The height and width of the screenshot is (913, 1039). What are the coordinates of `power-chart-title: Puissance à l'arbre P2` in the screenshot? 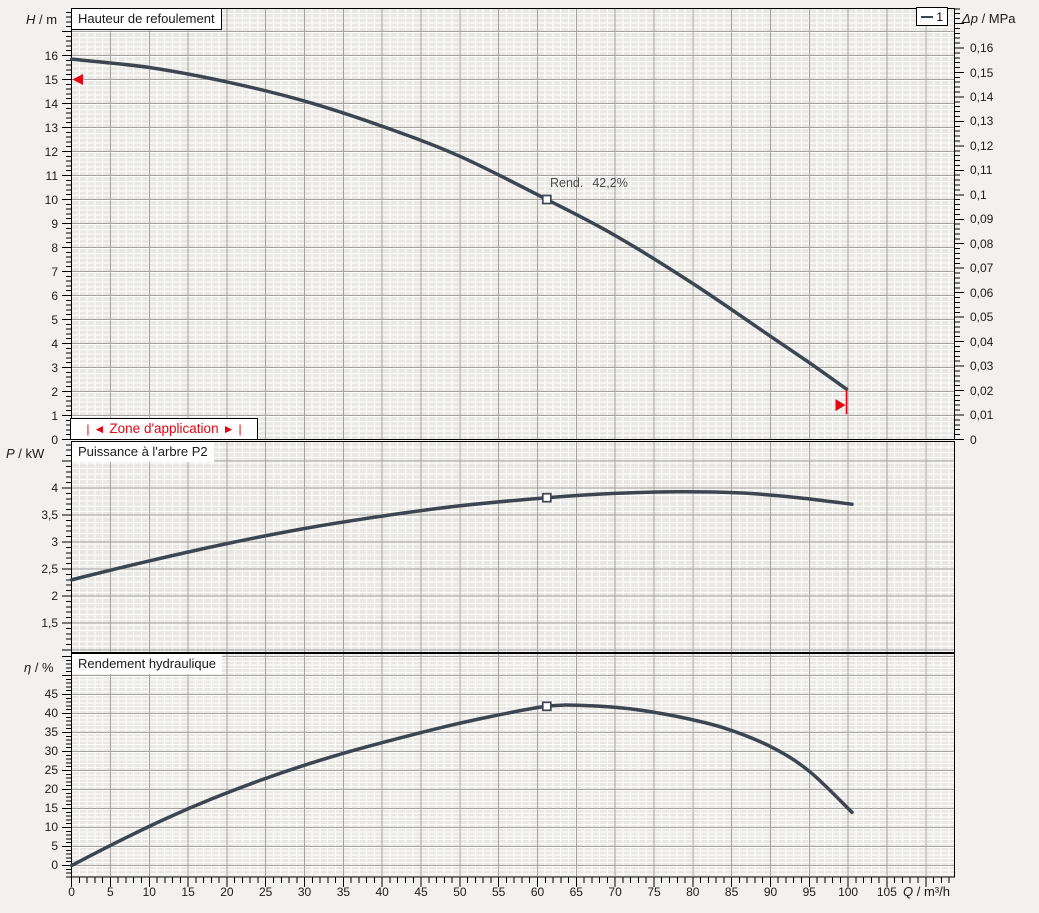 It's located at (143, 452).